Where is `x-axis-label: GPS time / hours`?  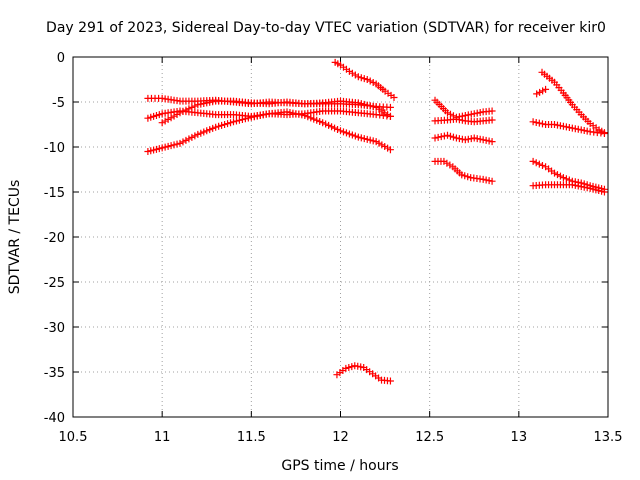
x-axis-label: GPS time / hours is located at coordinates (339, 466).